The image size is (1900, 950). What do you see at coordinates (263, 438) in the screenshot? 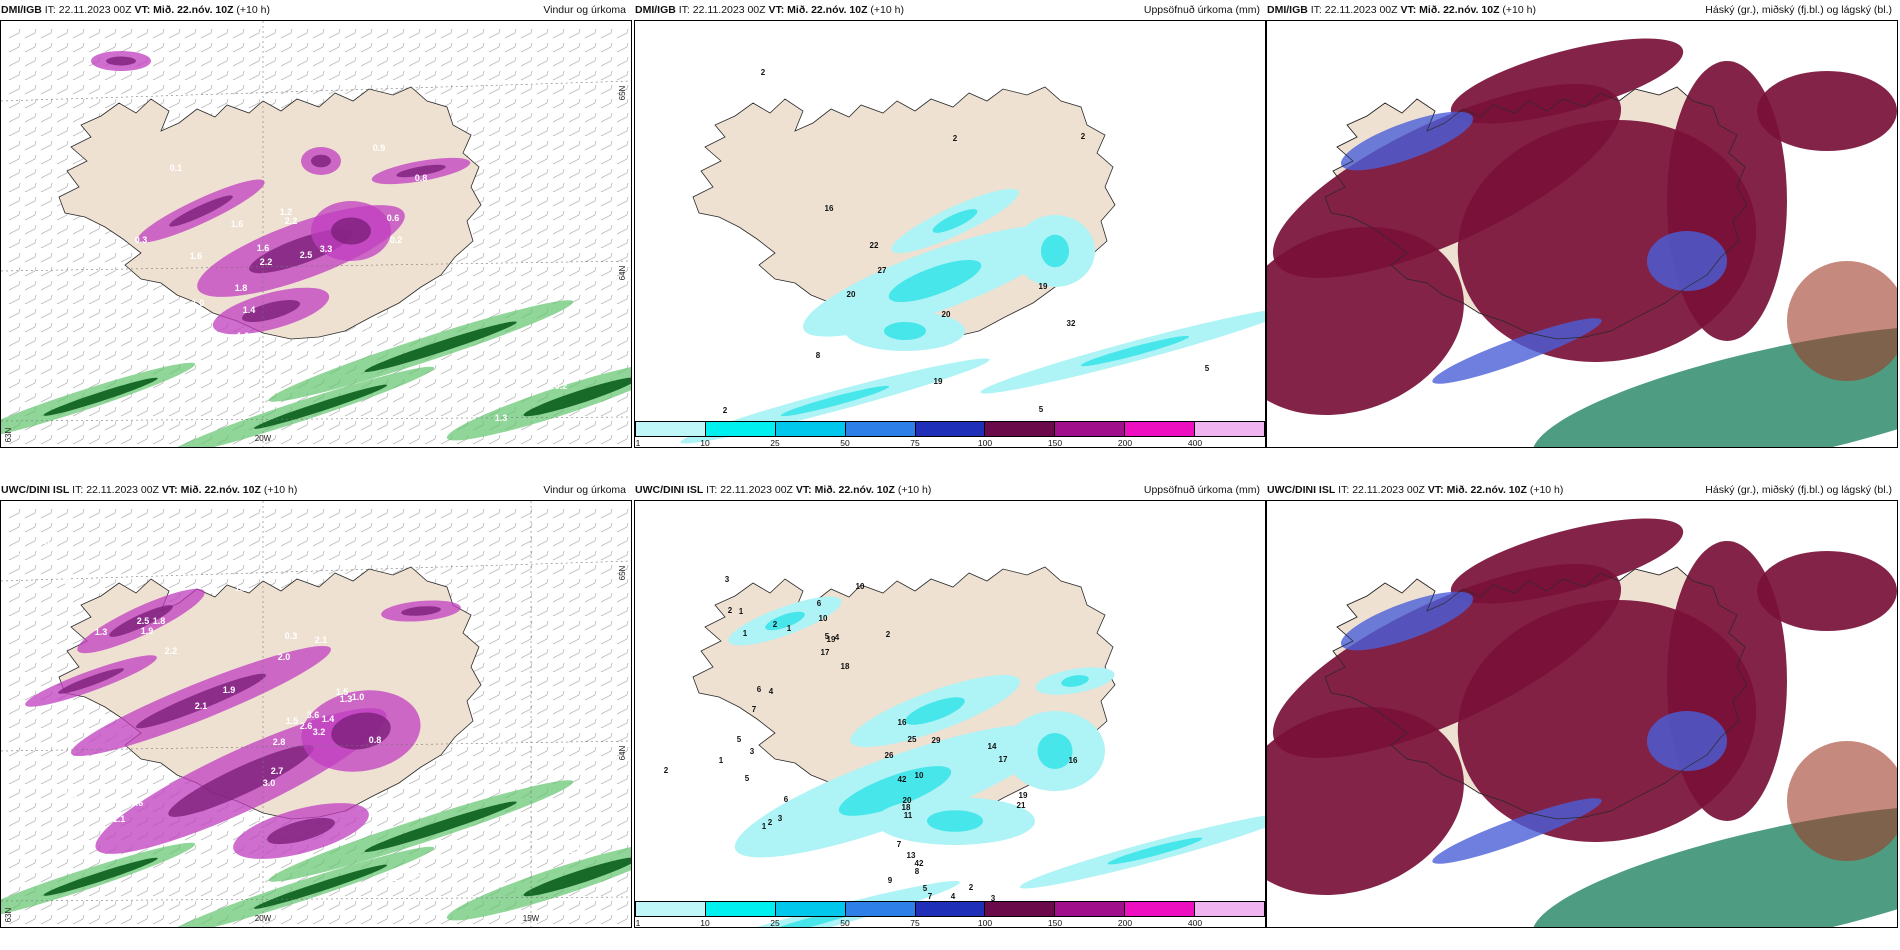
I see `axis-label: 20W` at bounding box center [263, 438].